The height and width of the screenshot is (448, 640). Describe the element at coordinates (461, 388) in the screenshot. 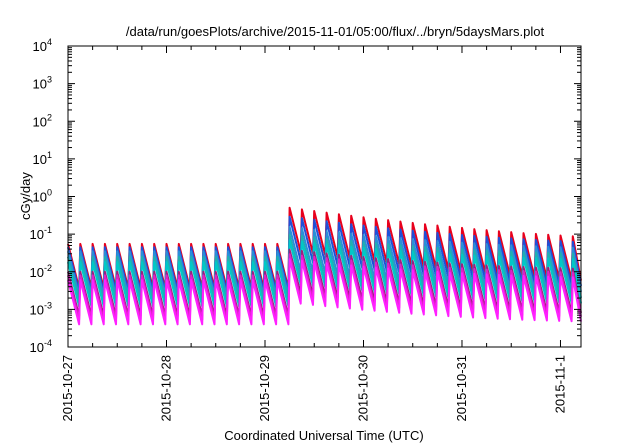

I see `x-tick-label: 2015-10-31` at that location.